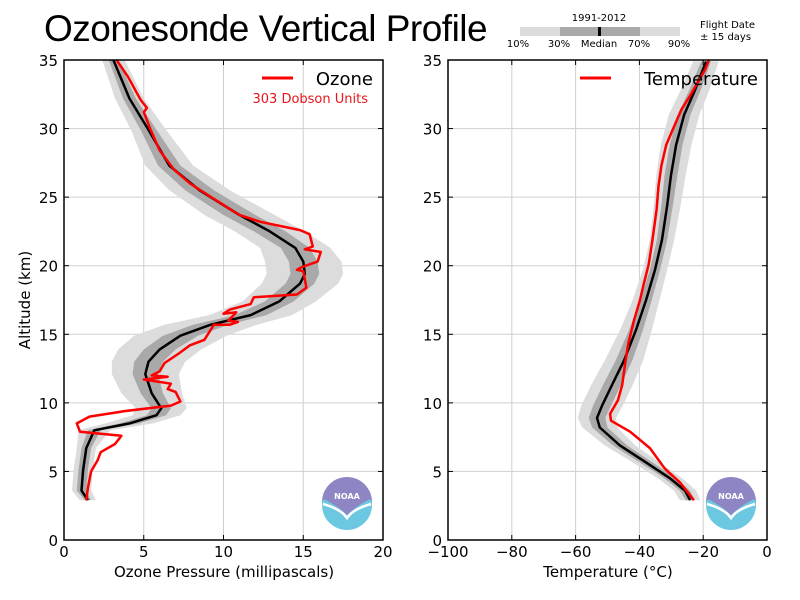  Describe the element at coordinates (727, 25) in the screenshot. I see `key-flight-date: Flight Date` at that location.